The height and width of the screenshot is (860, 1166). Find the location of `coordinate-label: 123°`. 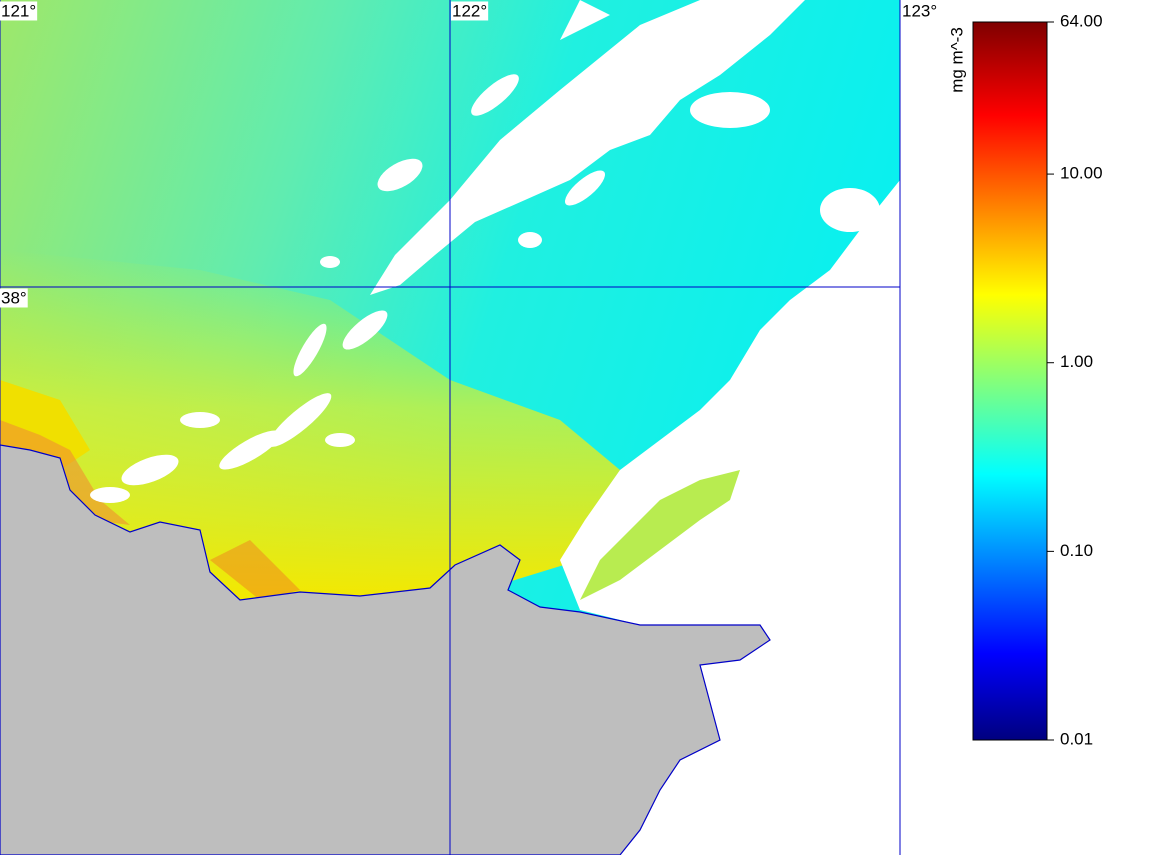

coordinate-label: 123° is located at coordinates (919, 10).